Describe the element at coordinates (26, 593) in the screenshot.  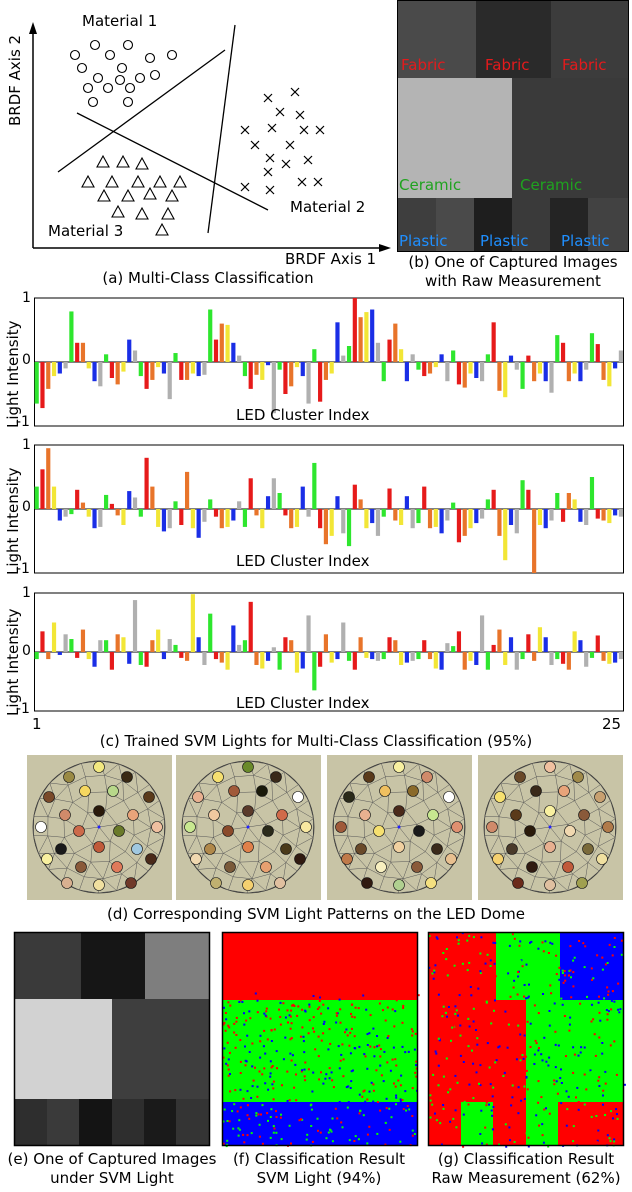
I see `chart3-ytick-top: 1` at that location.